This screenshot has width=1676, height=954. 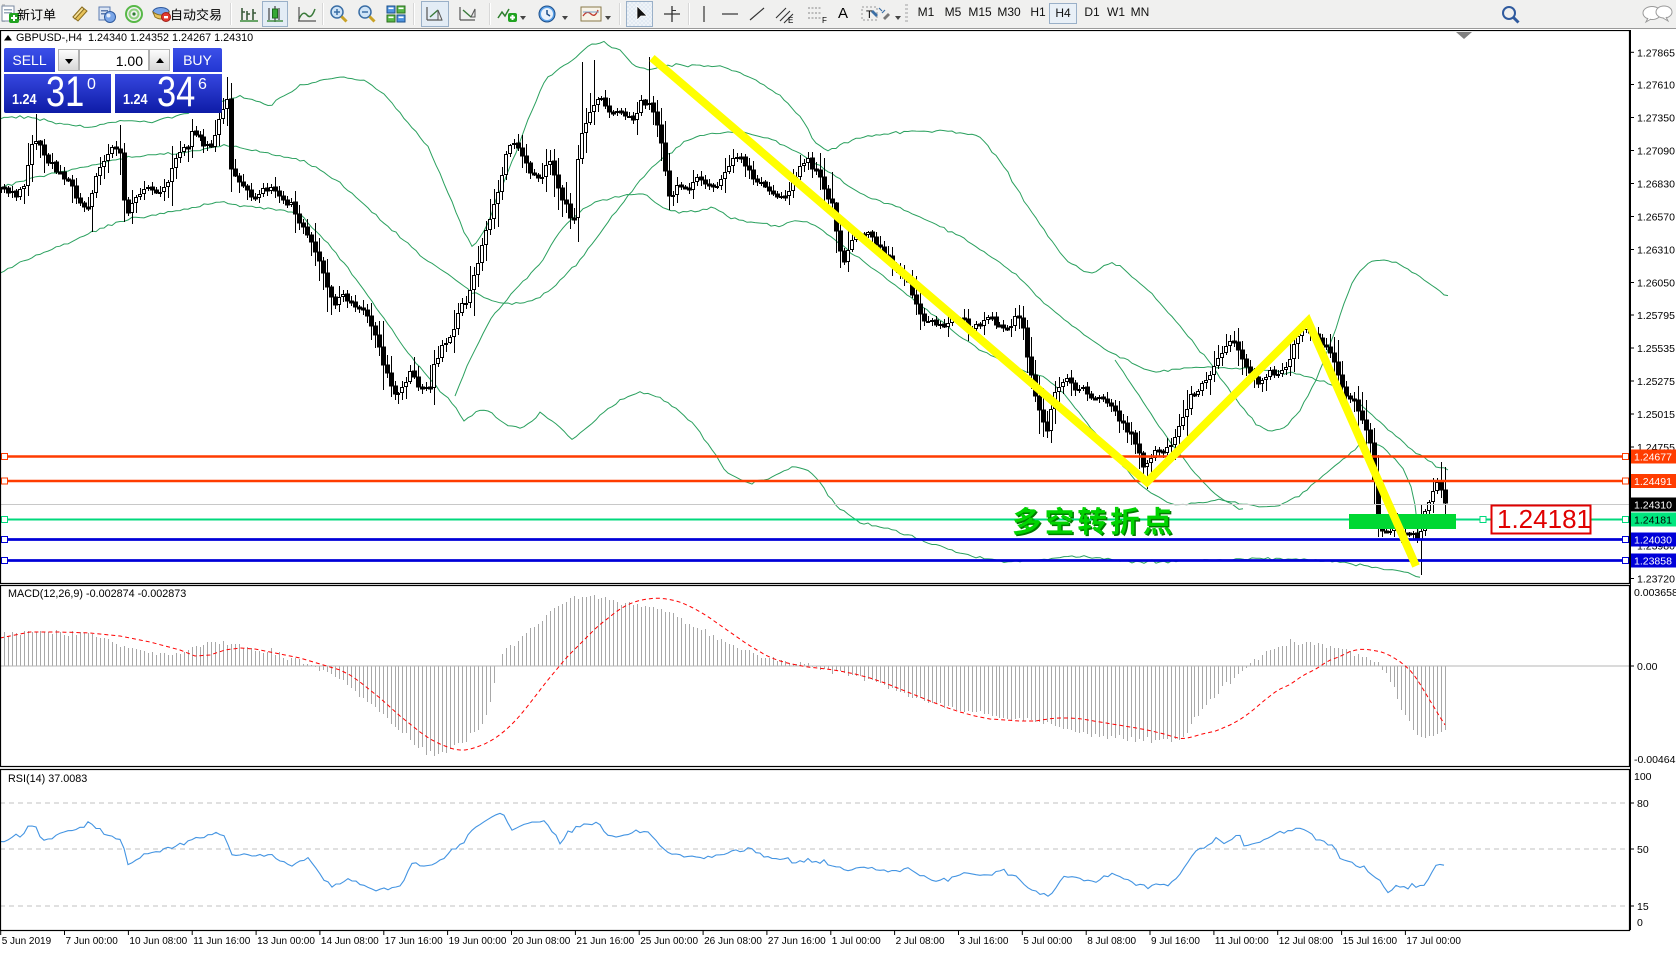 I want to click on svg-text: 1.25275, so click(x=1656, y=382).